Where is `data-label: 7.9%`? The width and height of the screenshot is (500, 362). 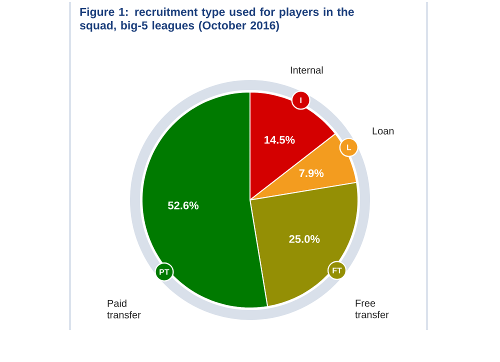
data-label: 7.9% is located at coordinates (311, 173).